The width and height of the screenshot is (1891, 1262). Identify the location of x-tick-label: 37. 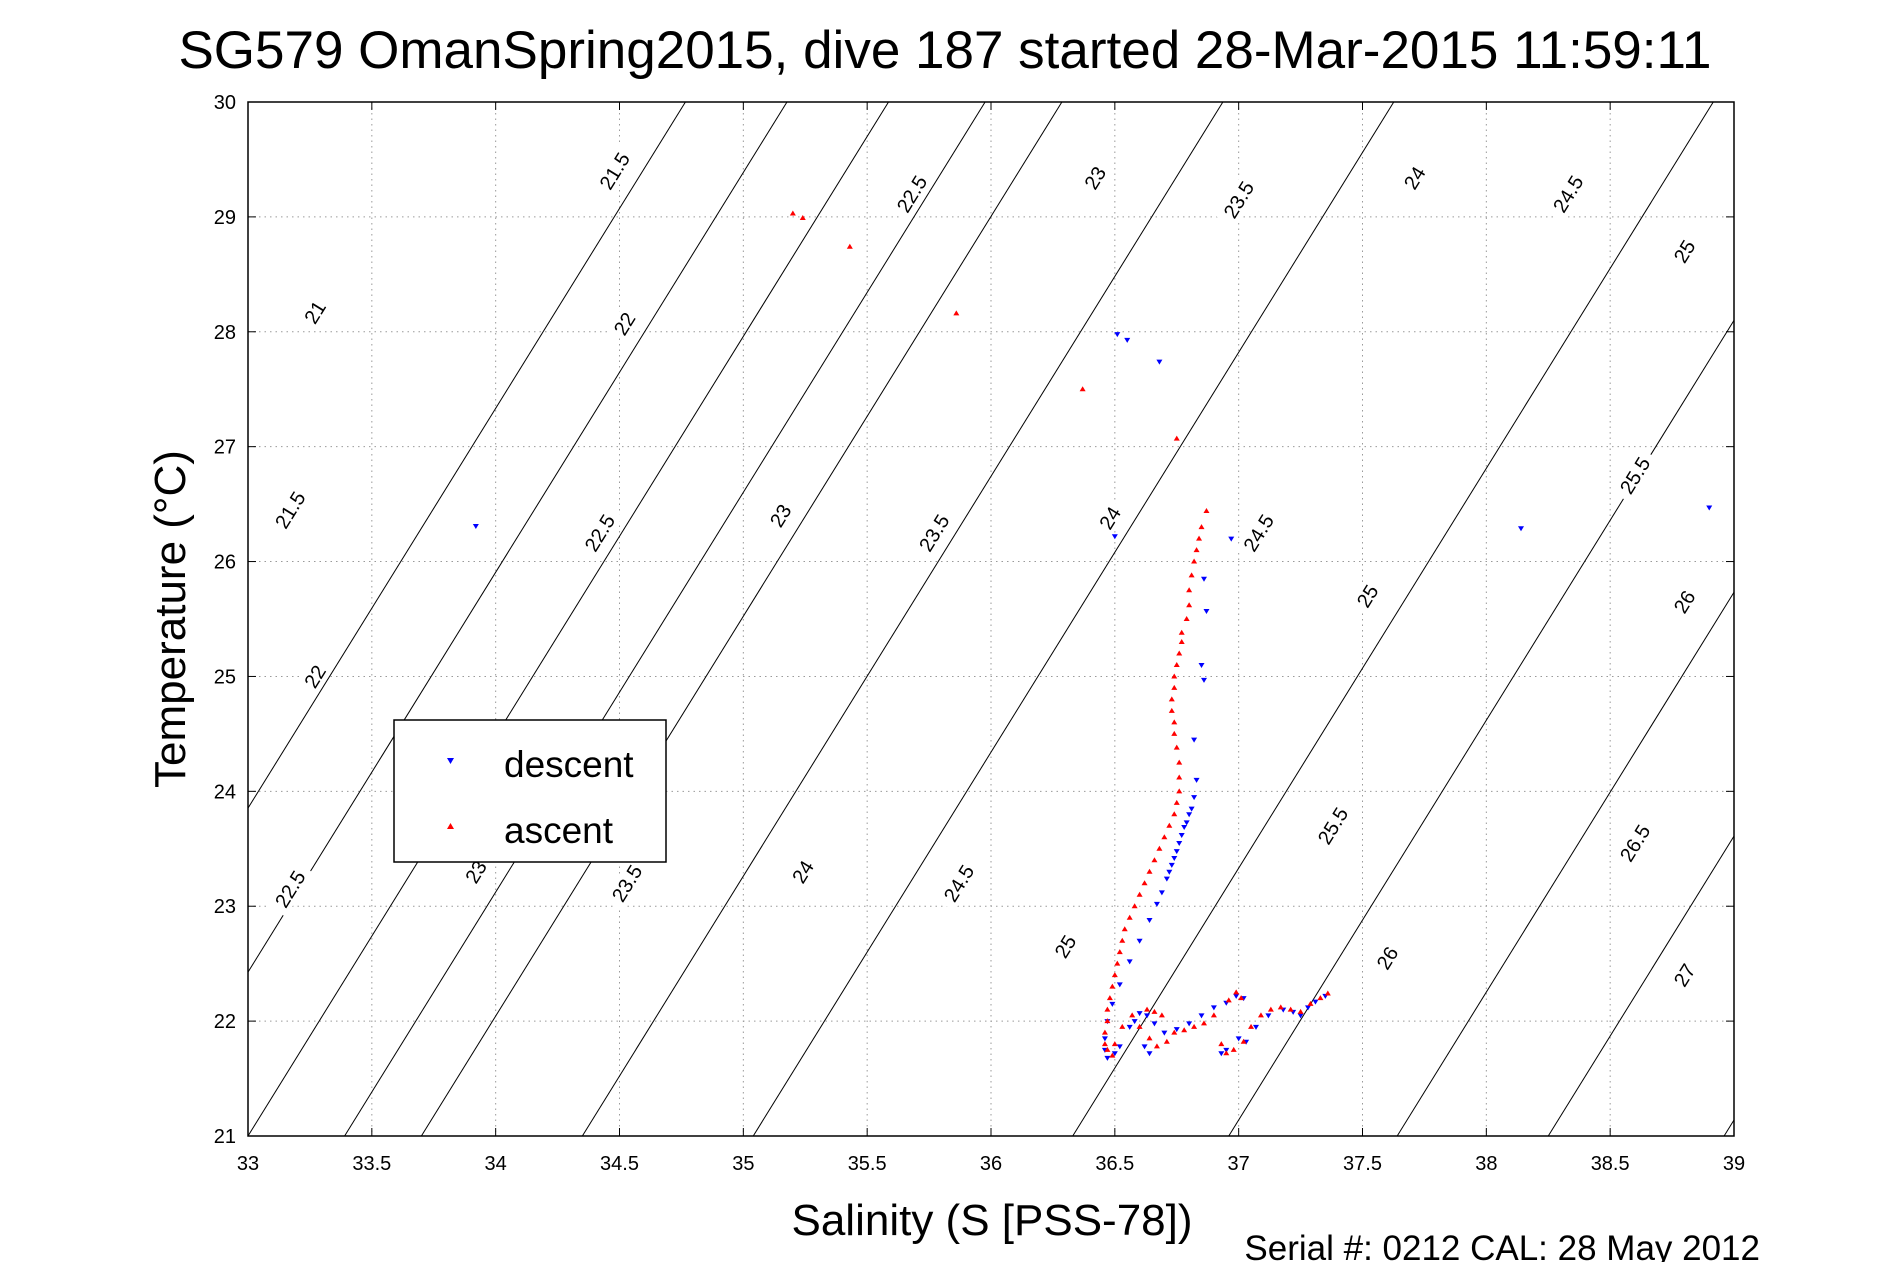
(1239, 1164).